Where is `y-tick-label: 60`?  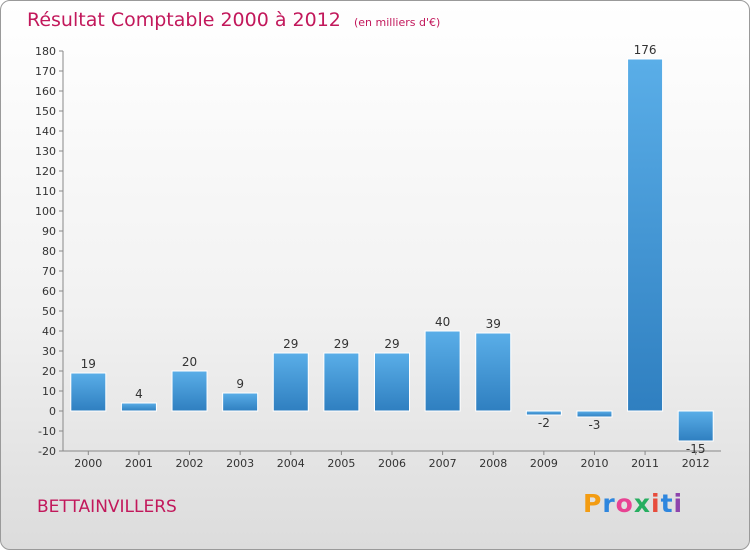 y-tick-label: 60 is located at coordinates (49, 291).